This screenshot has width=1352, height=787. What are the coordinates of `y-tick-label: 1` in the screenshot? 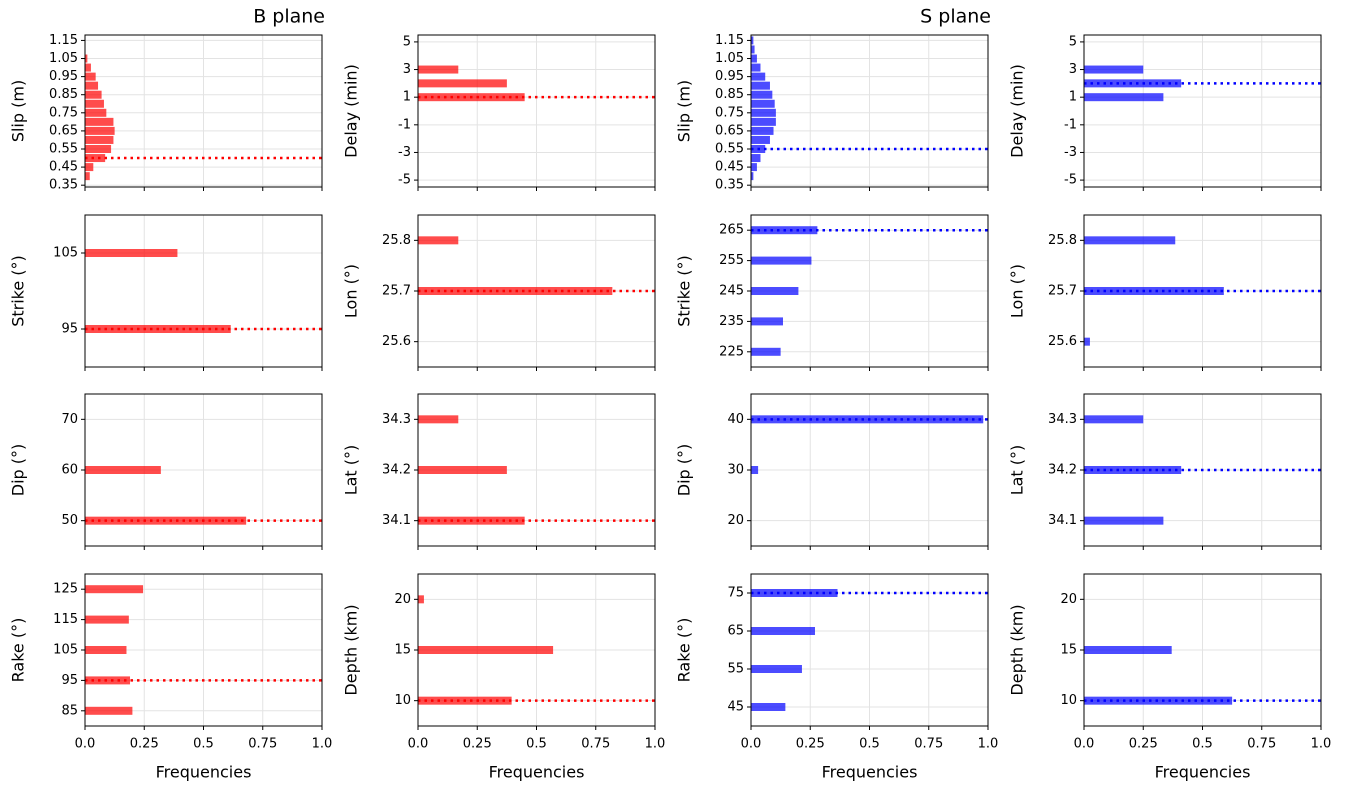 It's located at (407, 97).